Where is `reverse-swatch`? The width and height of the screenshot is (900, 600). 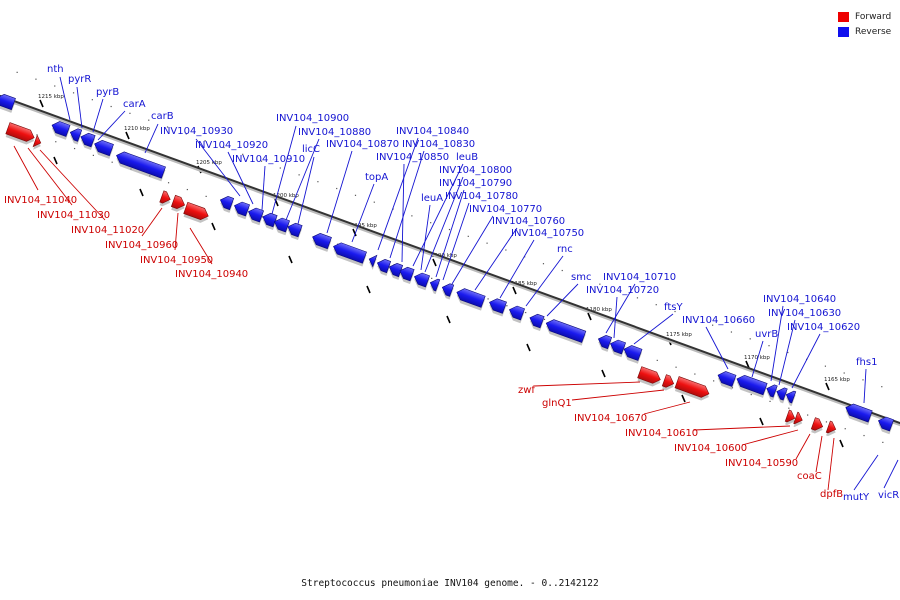
reverse-swatch is located at coordinates (843, 31).